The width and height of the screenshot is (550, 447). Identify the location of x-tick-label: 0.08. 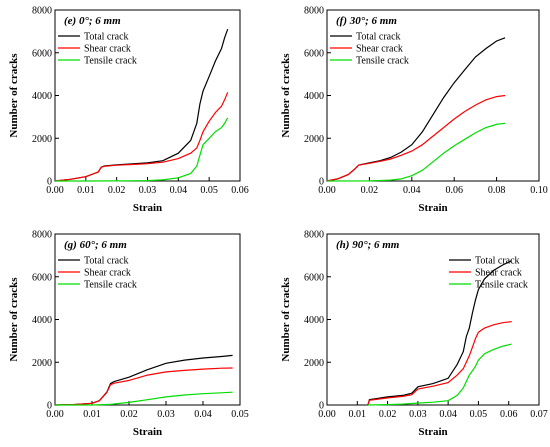
(497, 190).